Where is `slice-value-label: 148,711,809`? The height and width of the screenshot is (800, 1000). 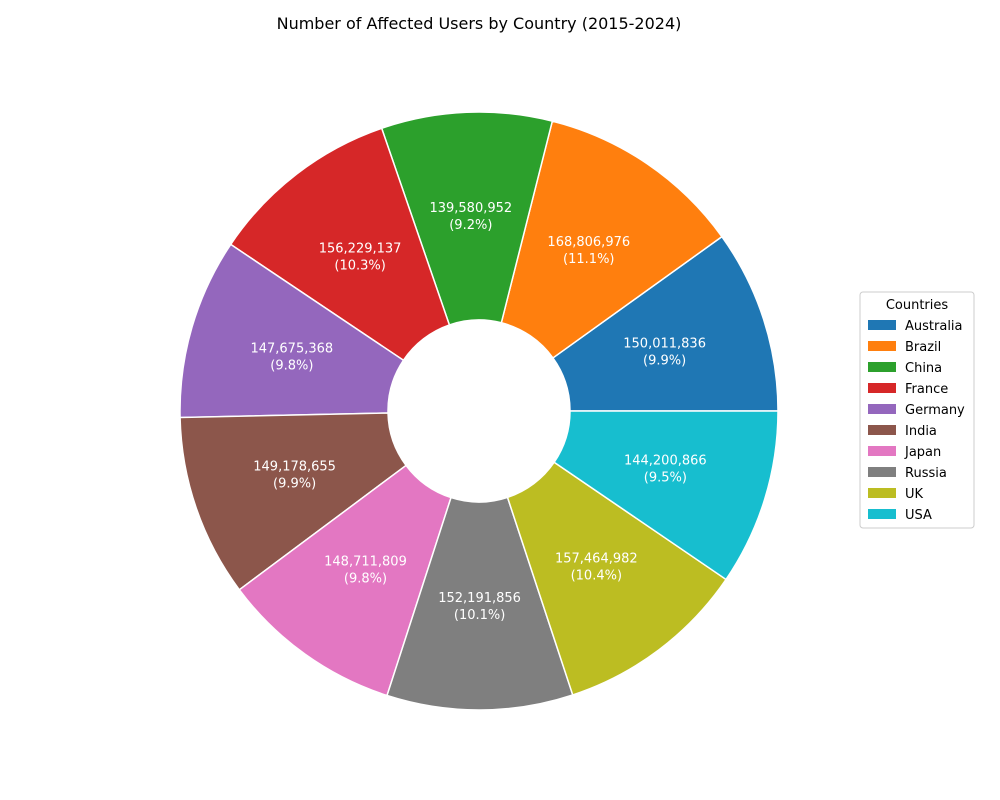
slice-value-label: 148,711,809 is located at coordinates (365, 562).